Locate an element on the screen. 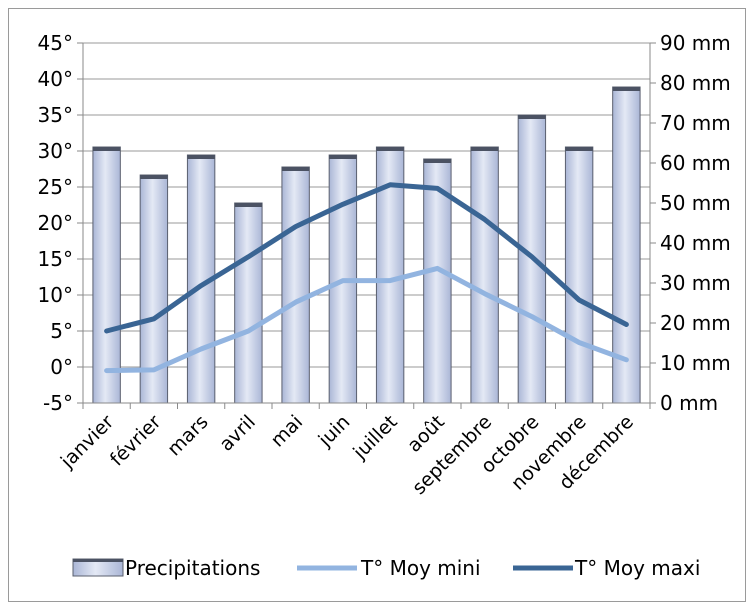 Image resolution: width=756 pixels, height=612 pixels. left-axis-tick-labels: -5° 0° 5° 10° 15° 20° 25° 30° 35° 40° 45° is located at coordinates (55, 223).